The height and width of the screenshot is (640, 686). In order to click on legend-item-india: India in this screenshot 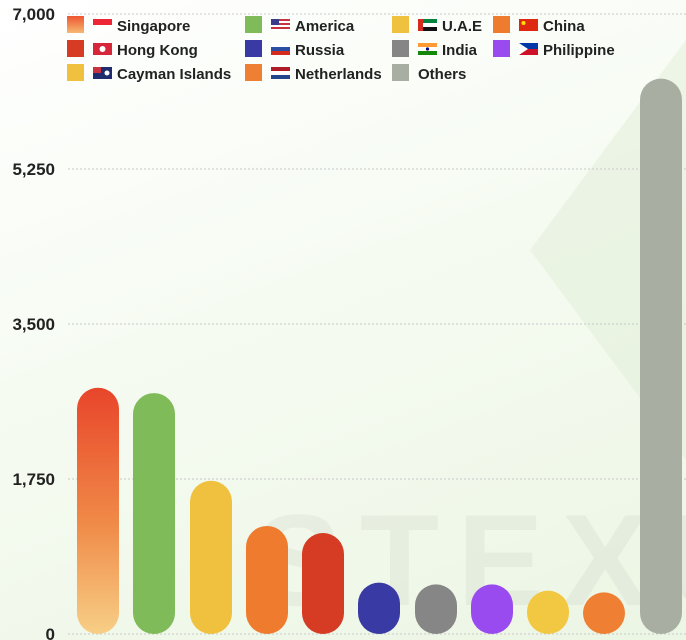, I will do `click(435, 49)`.